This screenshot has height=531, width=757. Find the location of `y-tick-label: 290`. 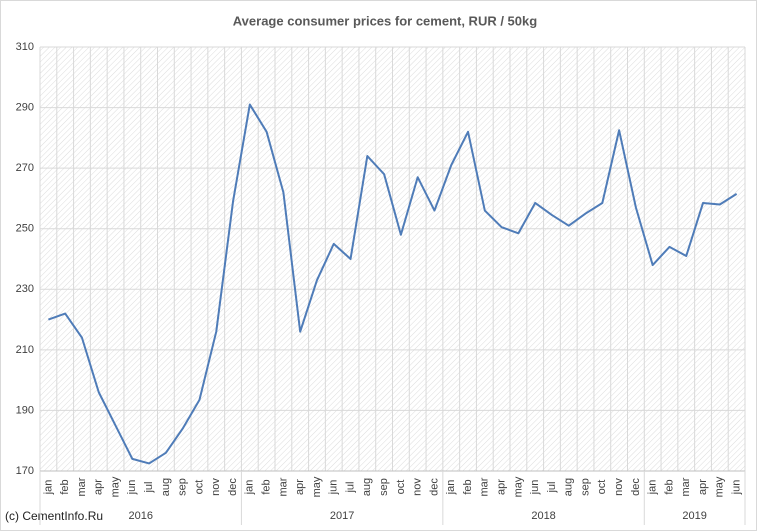

y-tick-label: 290 is located at coordinates (25, 107).